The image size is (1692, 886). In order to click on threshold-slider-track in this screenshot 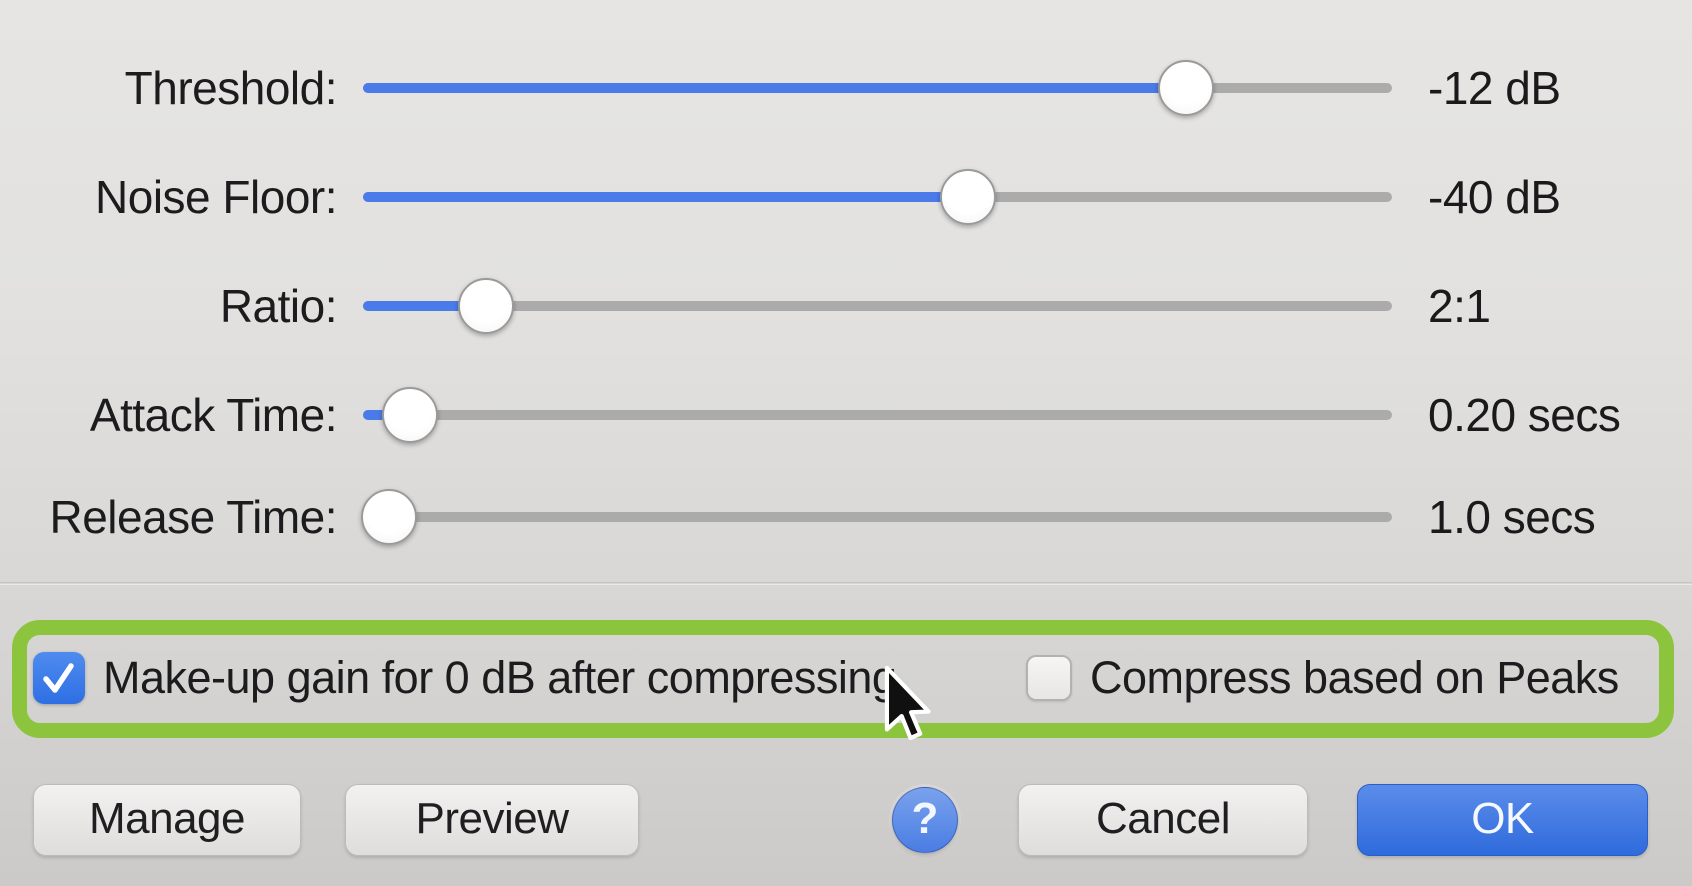, I will do `click(877, 88)`.